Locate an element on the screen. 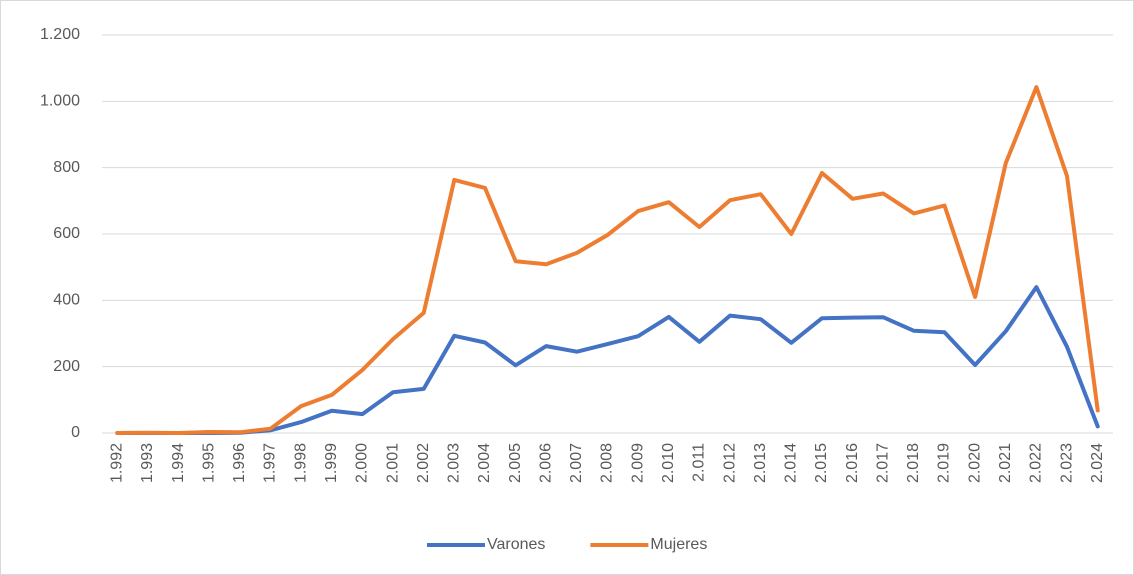 The width and height of the screenshot is (1134, 575). x-tick-label: 2.010 is located at coordinates (668, 463).